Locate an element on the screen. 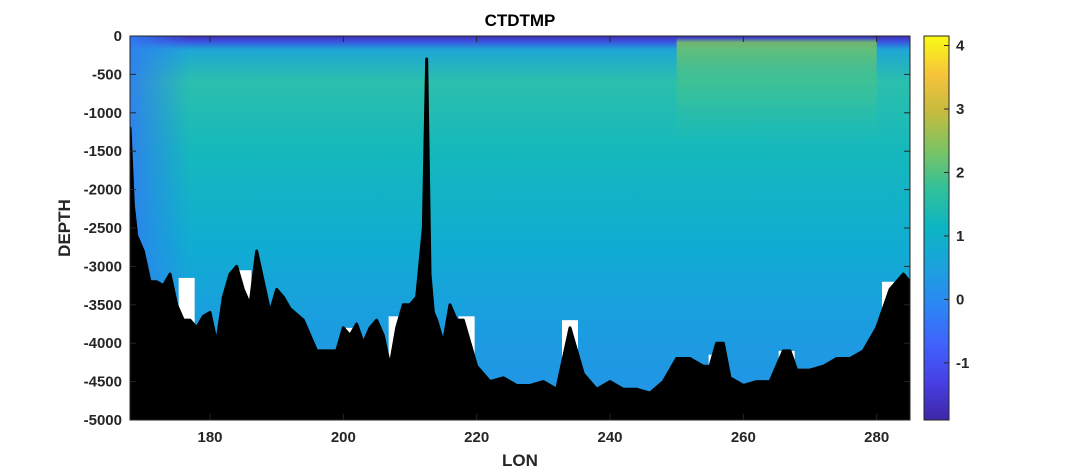 The height and width of the screenshot is (471, 1080). y-tick-label: -4000 is located at coordinates (103, 343).